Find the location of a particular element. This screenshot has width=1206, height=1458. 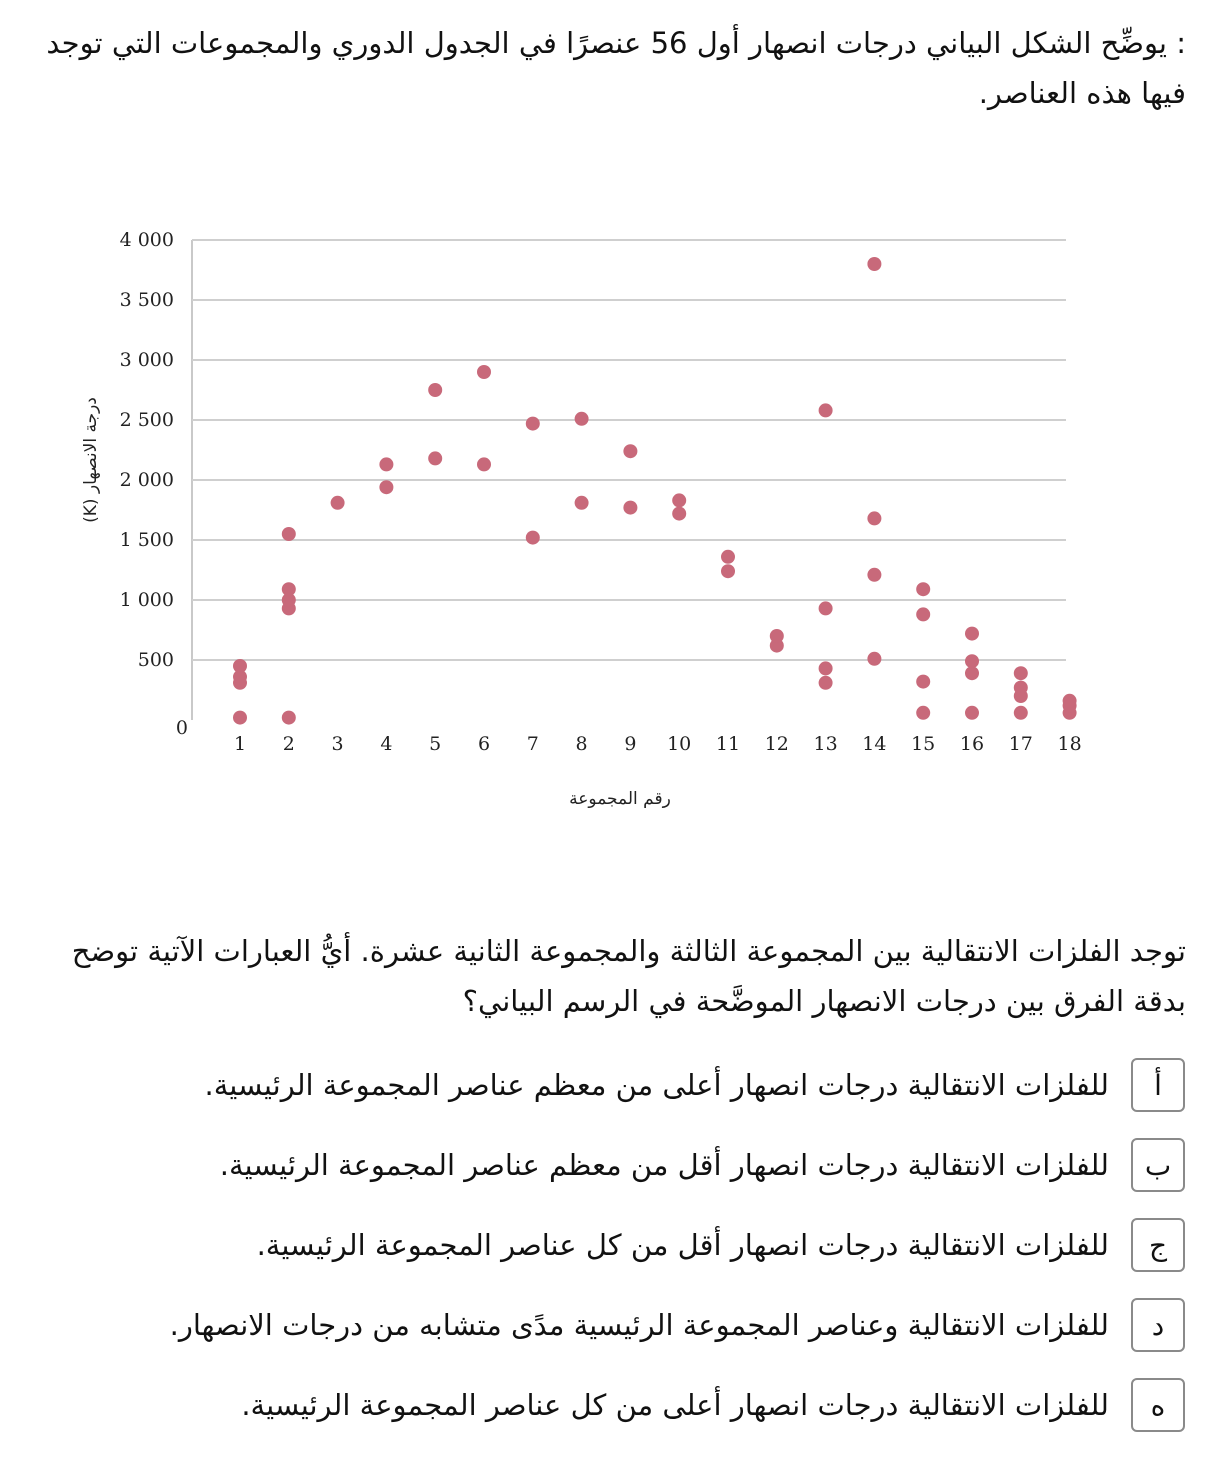

y-tick-label: 1 000 is located at coordinates (147, 600).